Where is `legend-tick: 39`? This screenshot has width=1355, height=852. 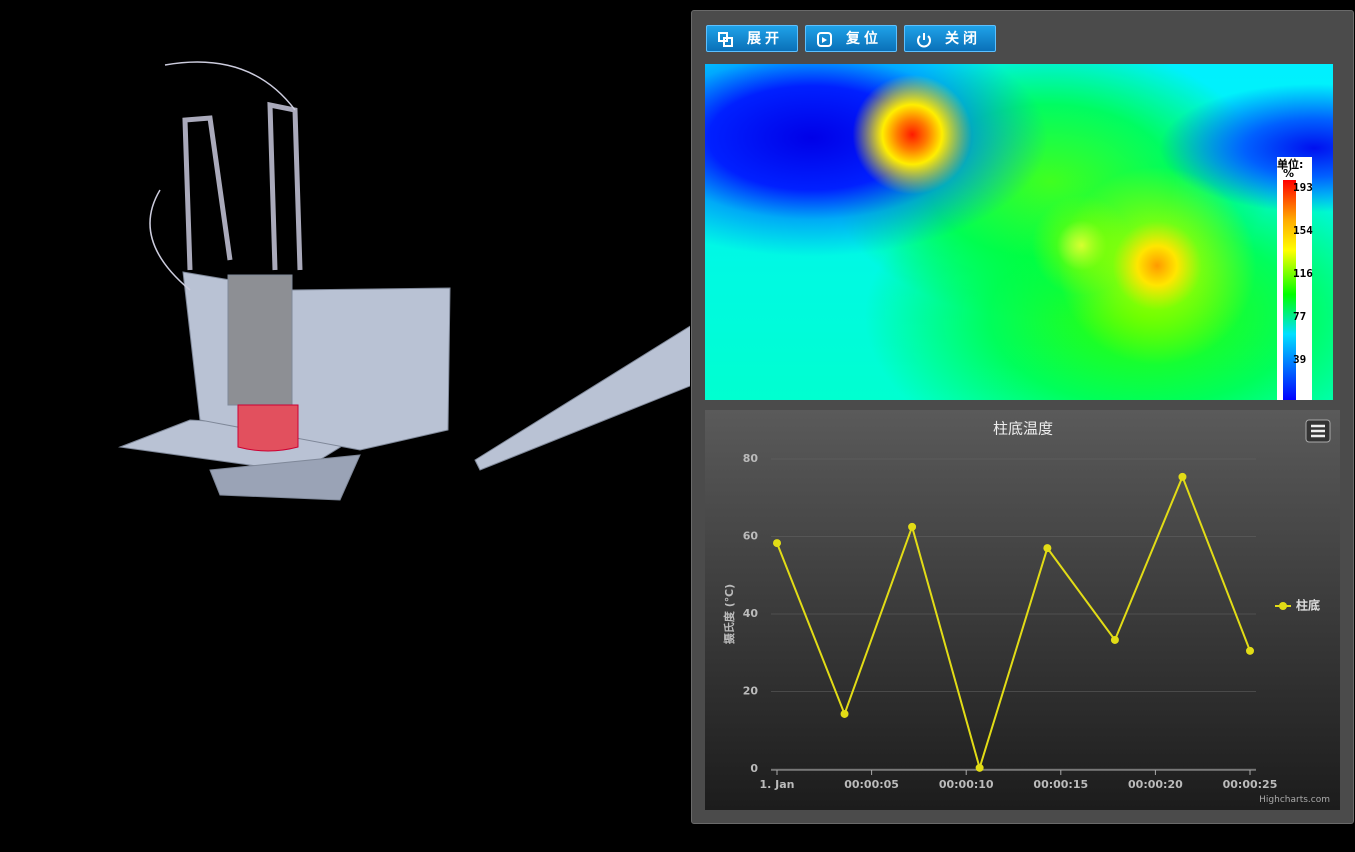 legend-tick: 39 is located at coordinates (1300, 359).